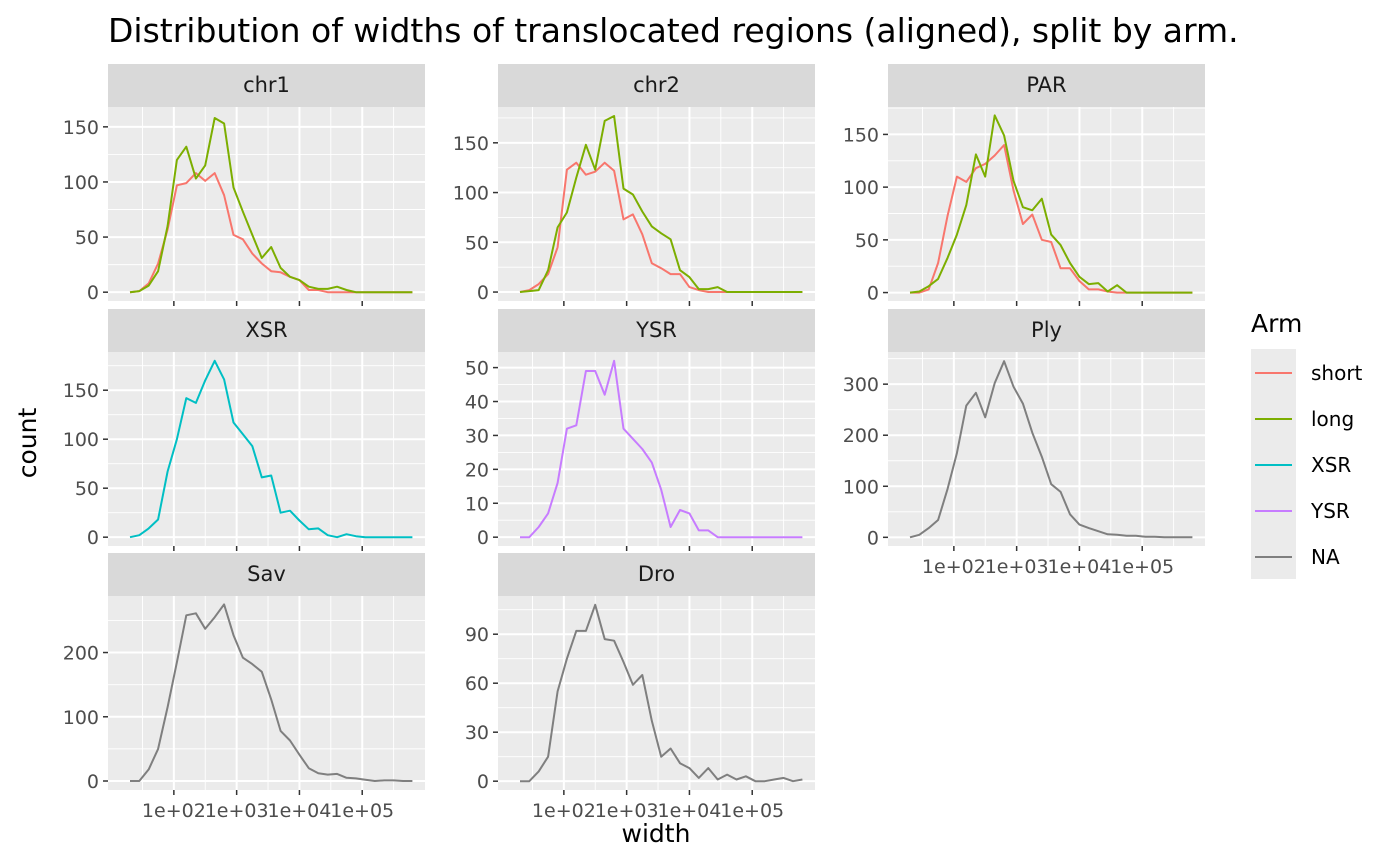  What do you see at coordinates (1307, 444) in the screenshot?
I see `legend: Arm short long XSR YSR NA` at bounding box center [1307, 444].